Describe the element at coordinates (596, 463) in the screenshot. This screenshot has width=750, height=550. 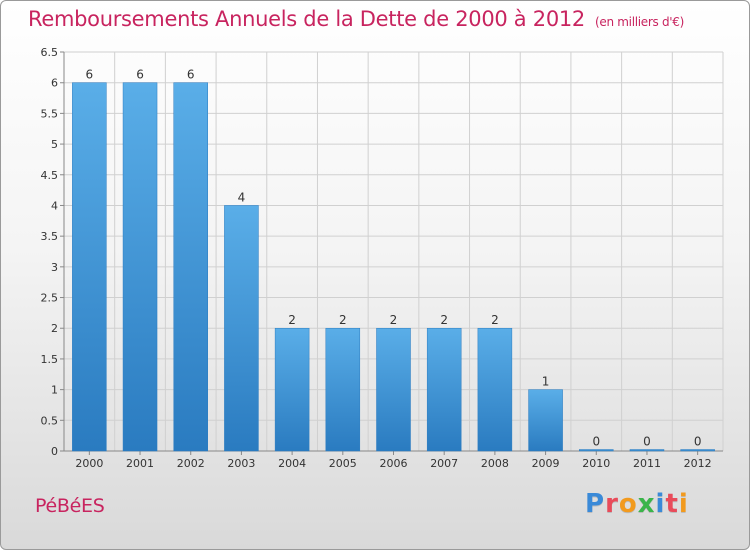
I see `x-tick-label-2010: 2010` at that location.